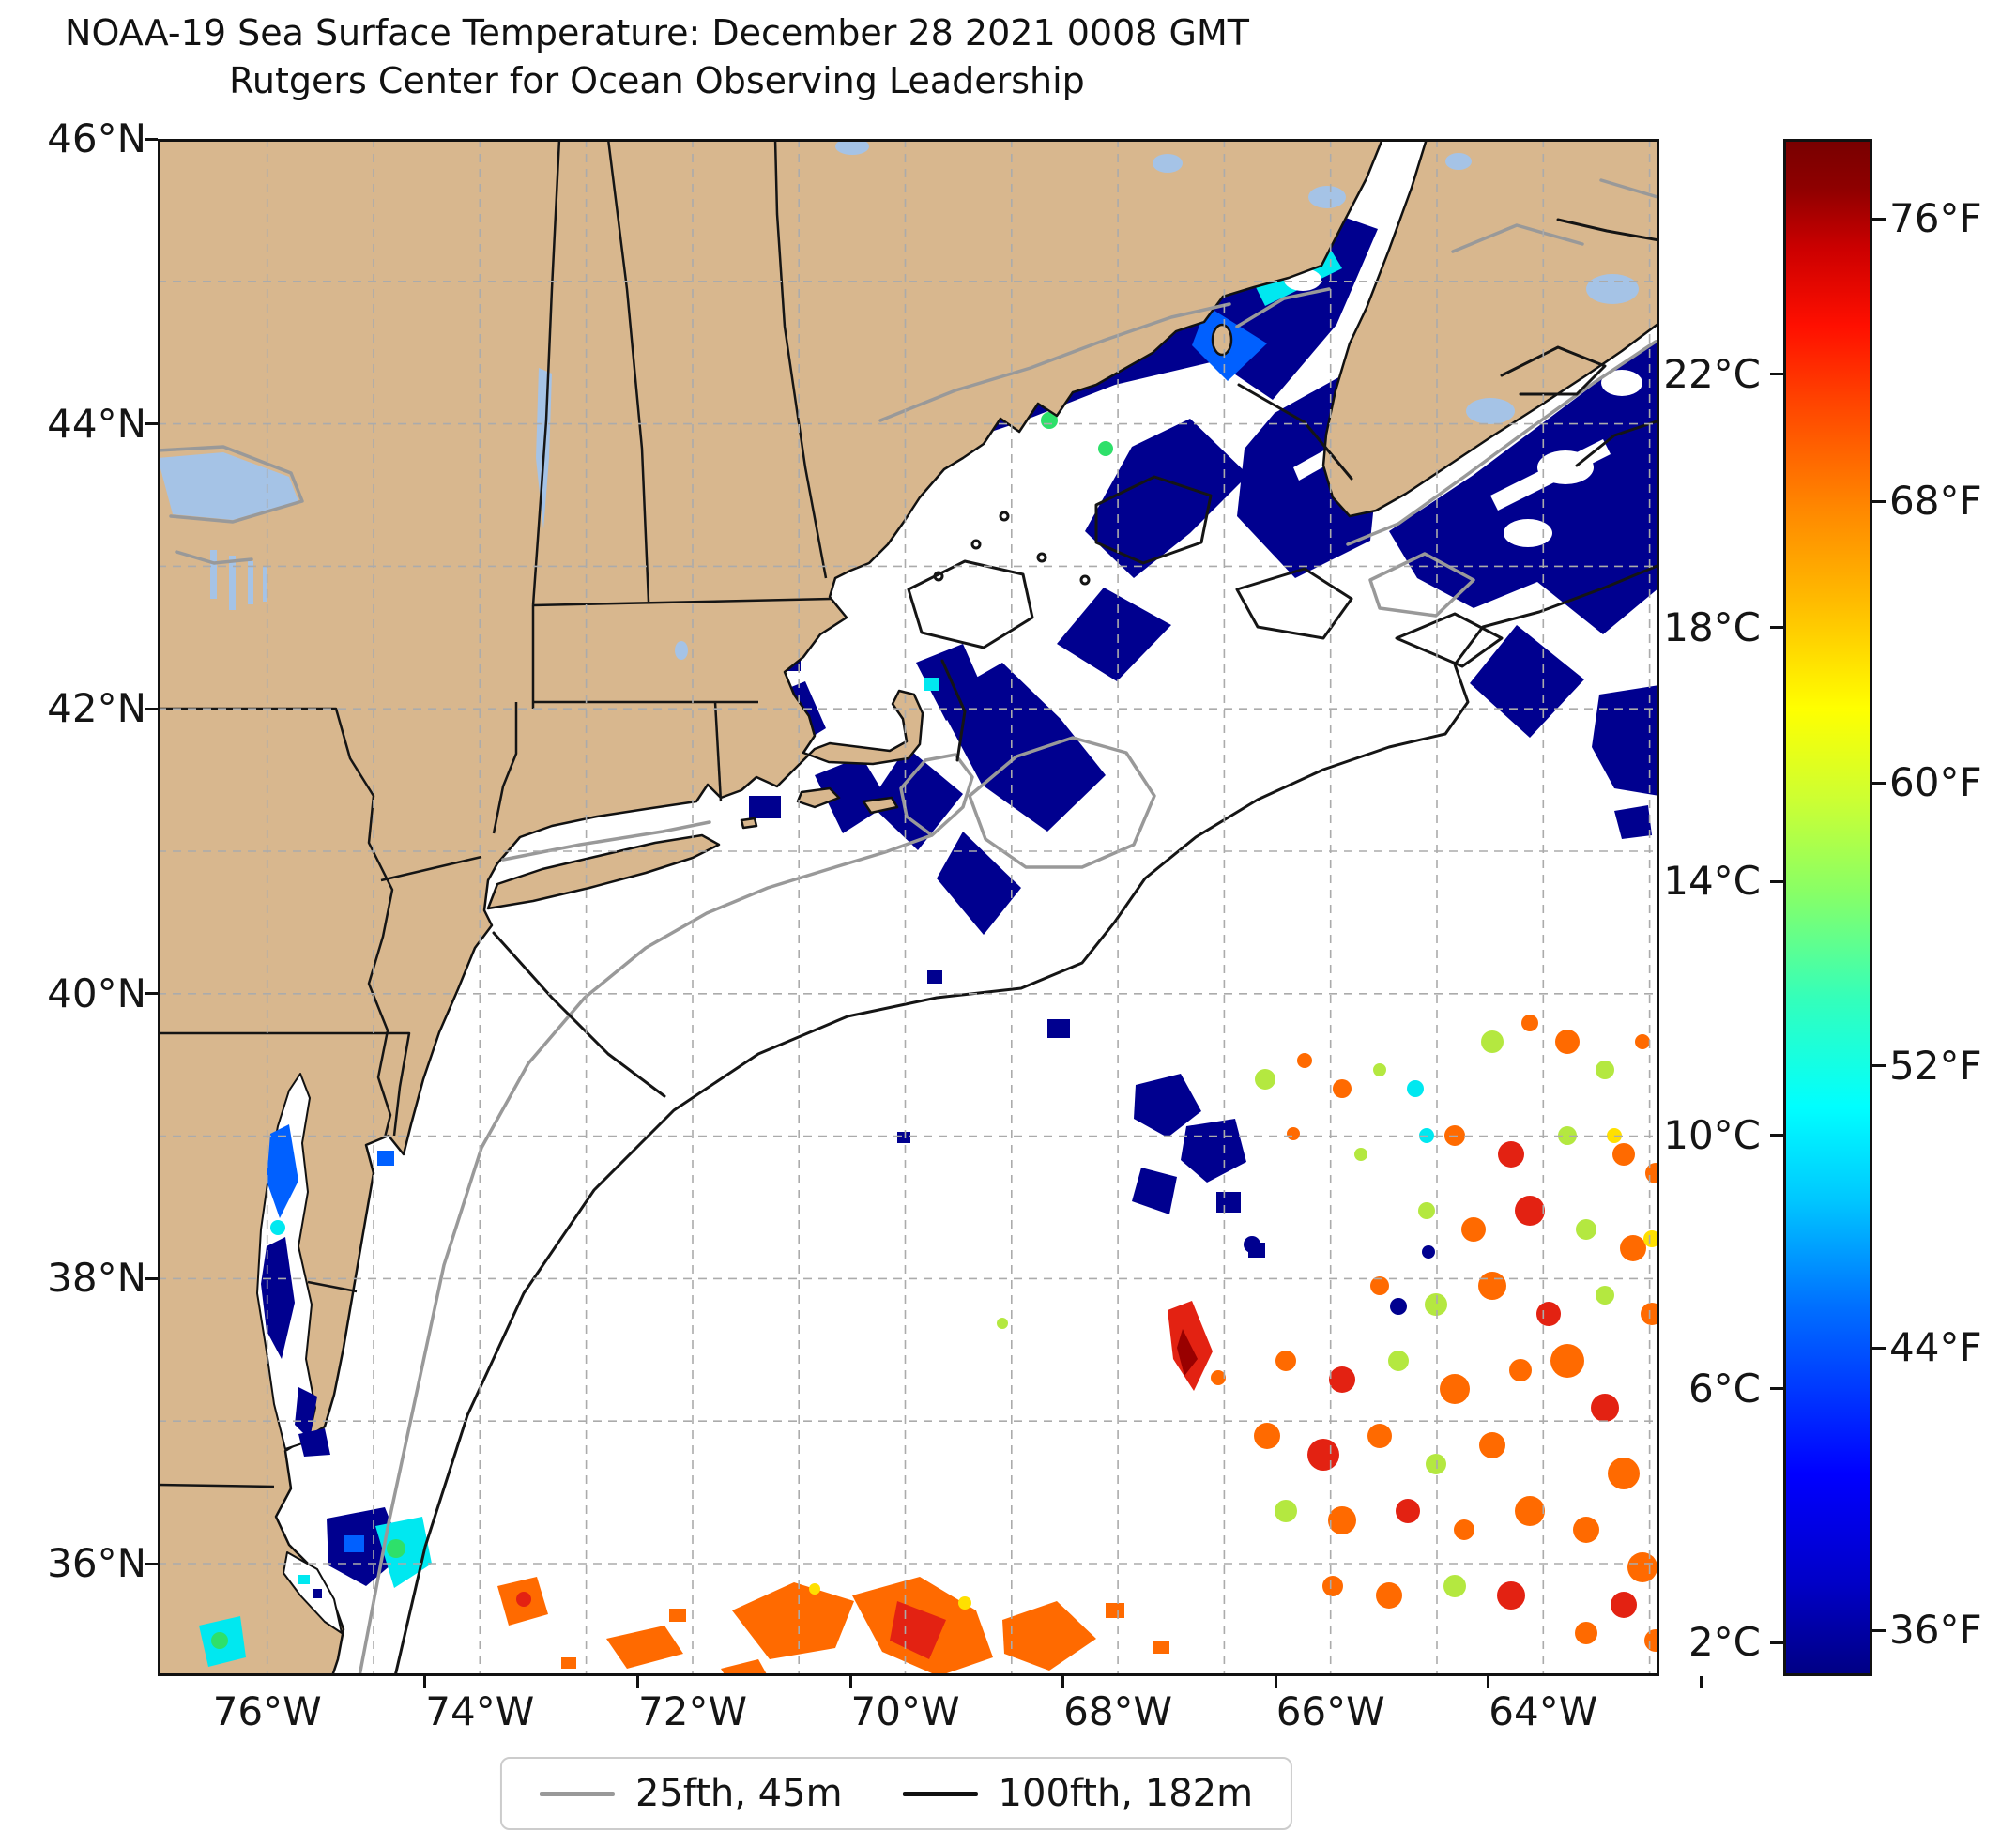 Image resolution: width=2016 pixels, height=1847 pixels. I want to click on legend-line-black, so click(940, 1793).